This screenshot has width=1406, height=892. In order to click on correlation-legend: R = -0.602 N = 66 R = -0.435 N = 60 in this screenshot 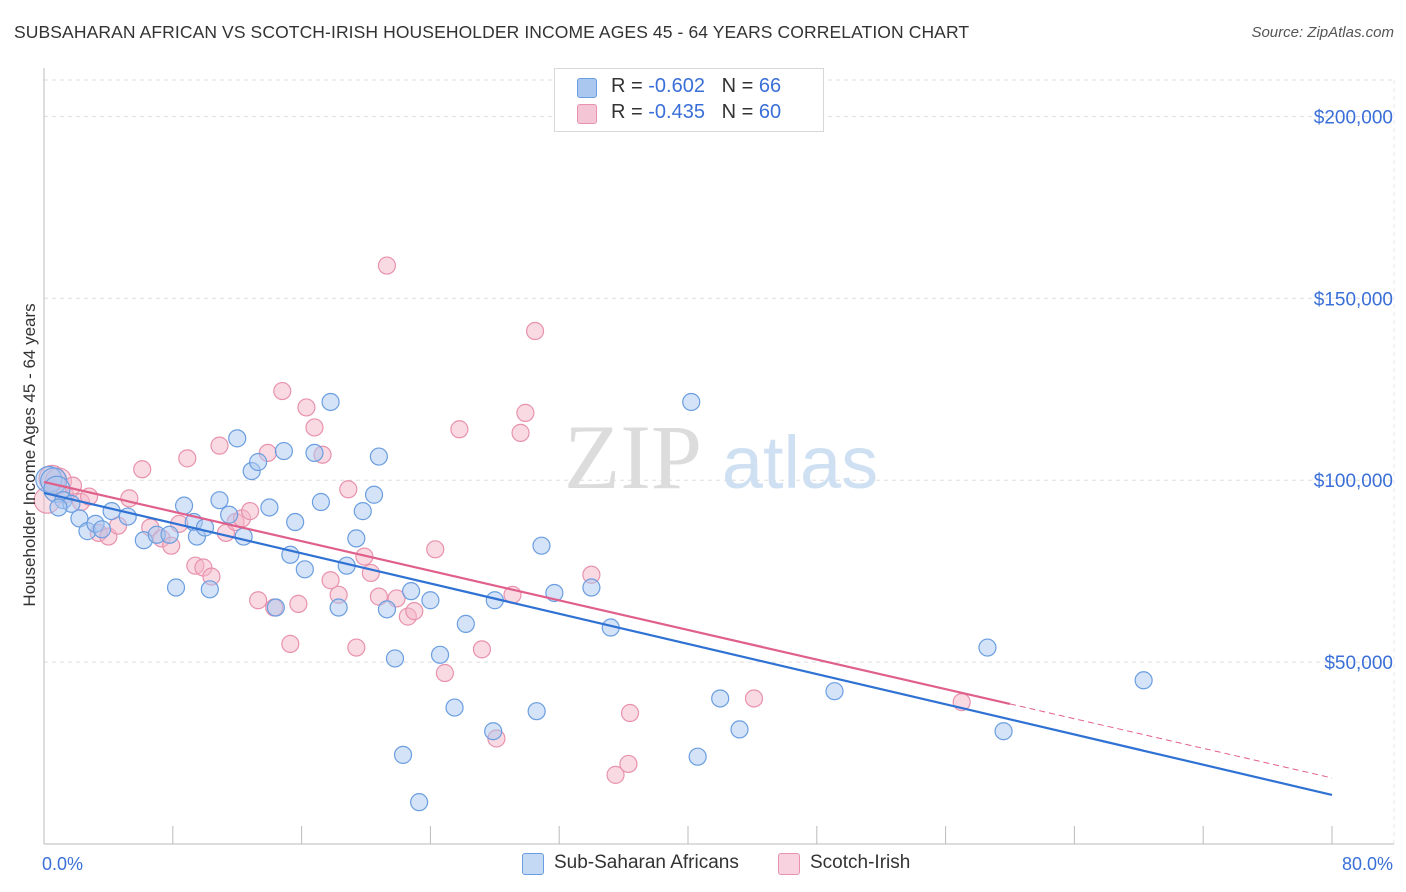, I will do `click(689, 100)`.